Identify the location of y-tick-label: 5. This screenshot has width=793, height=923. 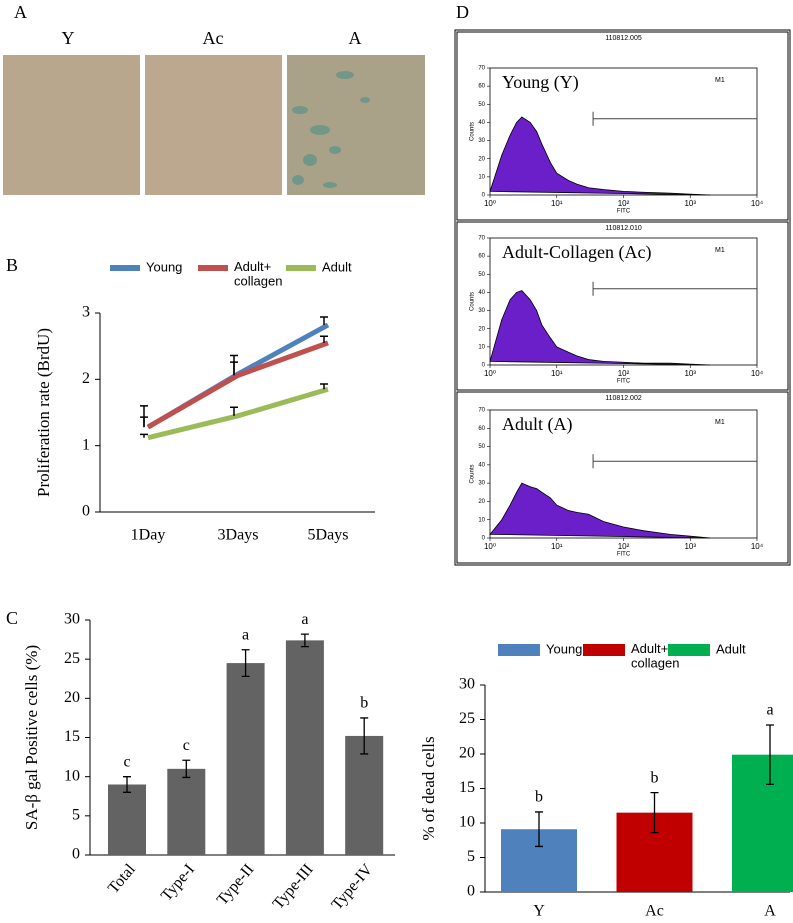
(471, 856).